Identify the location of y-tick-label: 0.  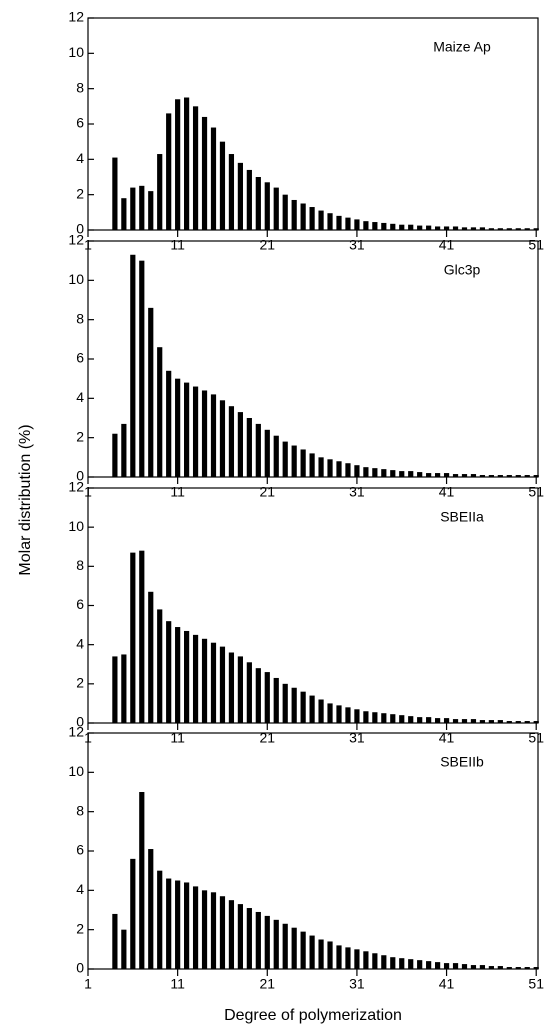
(80, 968).